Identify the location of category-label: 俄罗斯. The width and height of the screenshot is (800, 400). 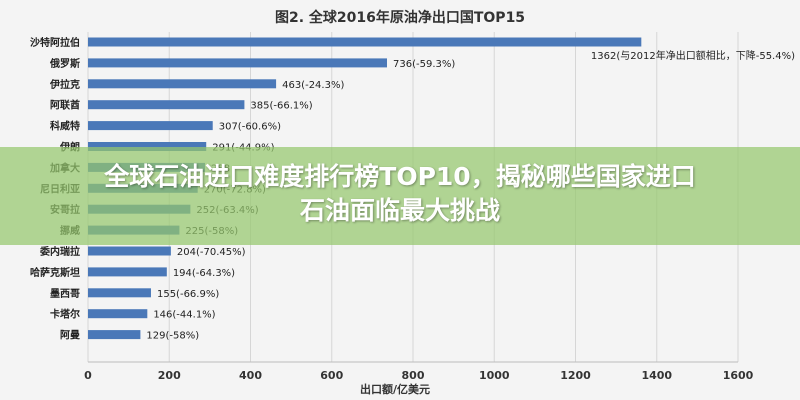
(64, 63).